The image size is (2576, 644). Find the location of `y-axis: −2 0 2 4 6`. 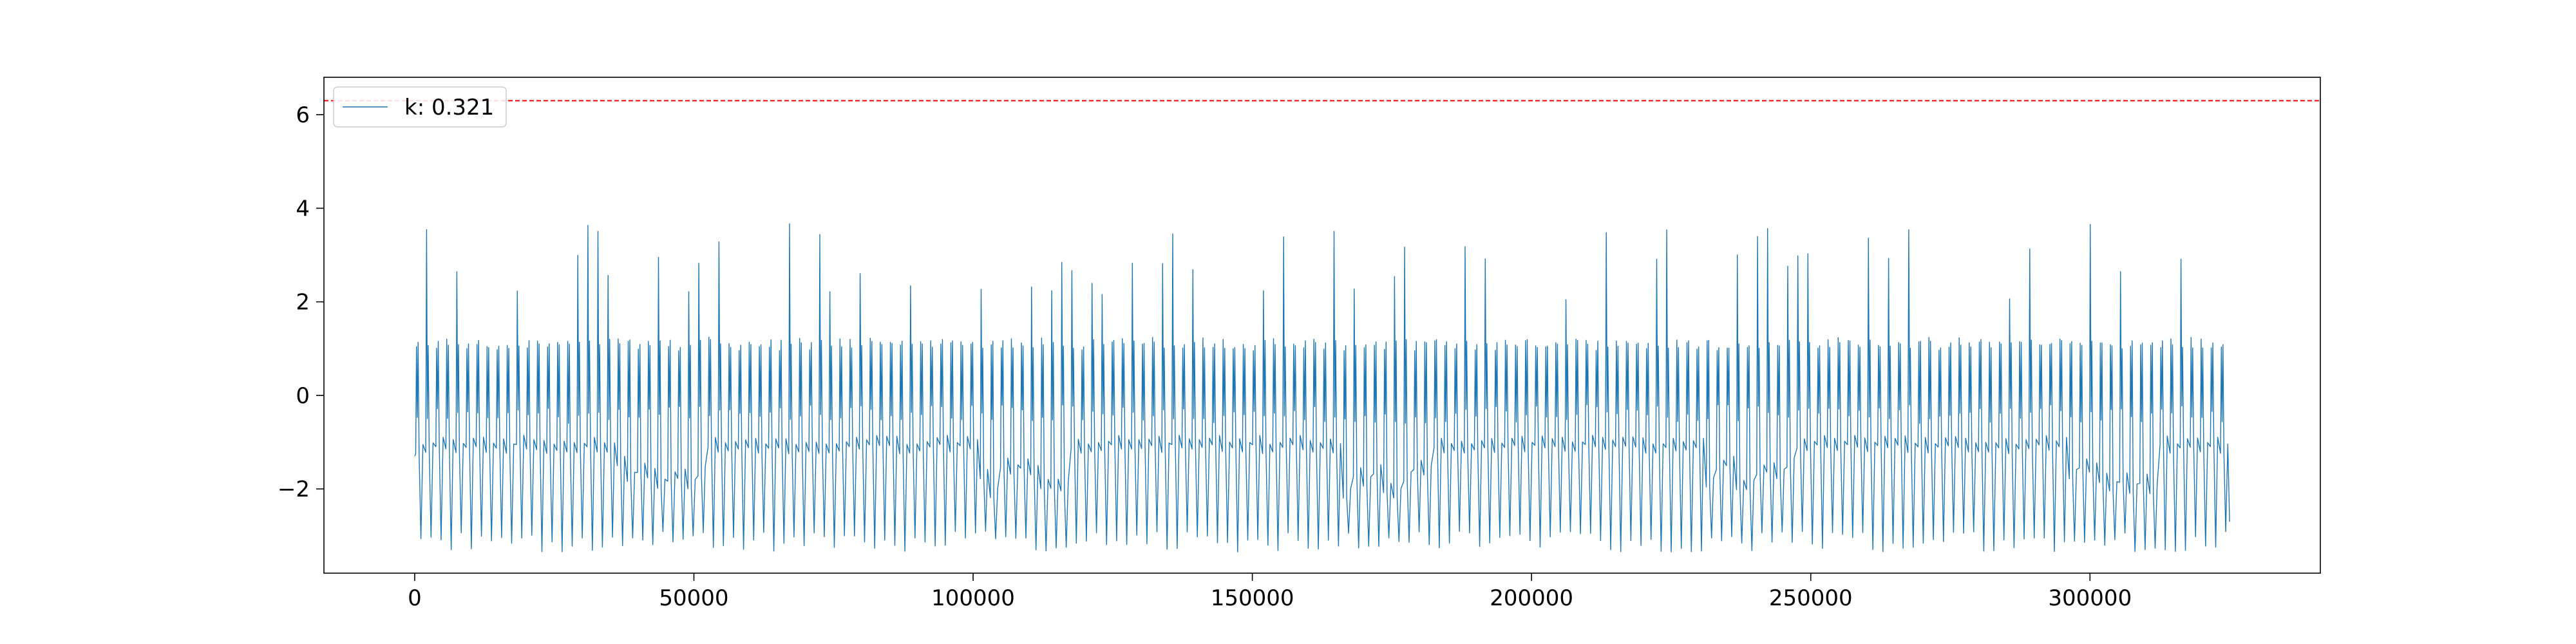

y-axis: −2 0 2 4 6 is located at coordinates (301, 302).